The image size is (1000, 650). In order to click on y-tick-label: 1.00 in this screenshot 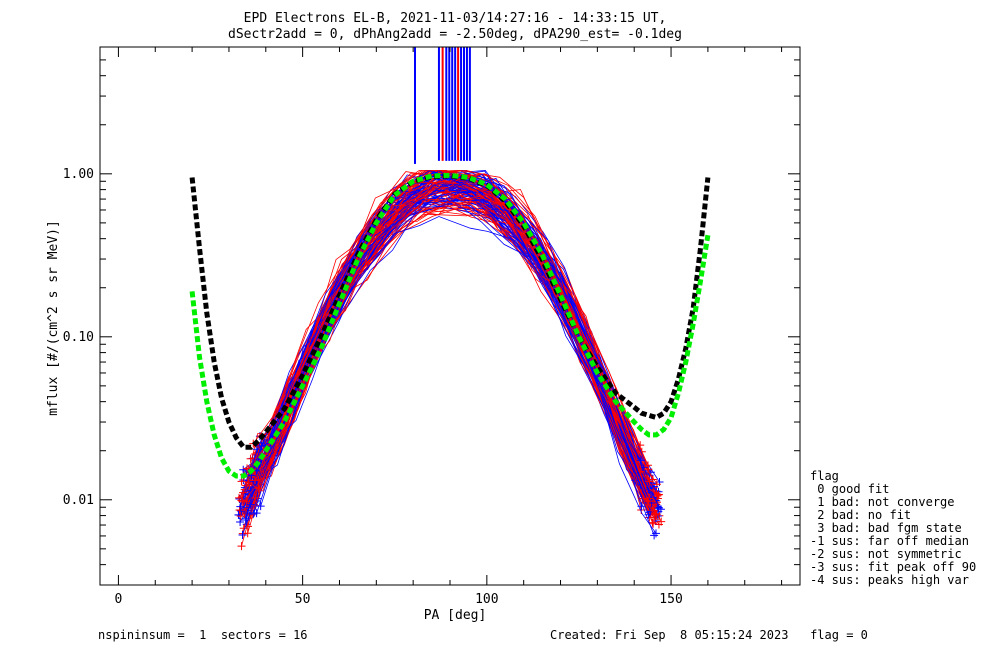, I will do `click(78, 174)`.